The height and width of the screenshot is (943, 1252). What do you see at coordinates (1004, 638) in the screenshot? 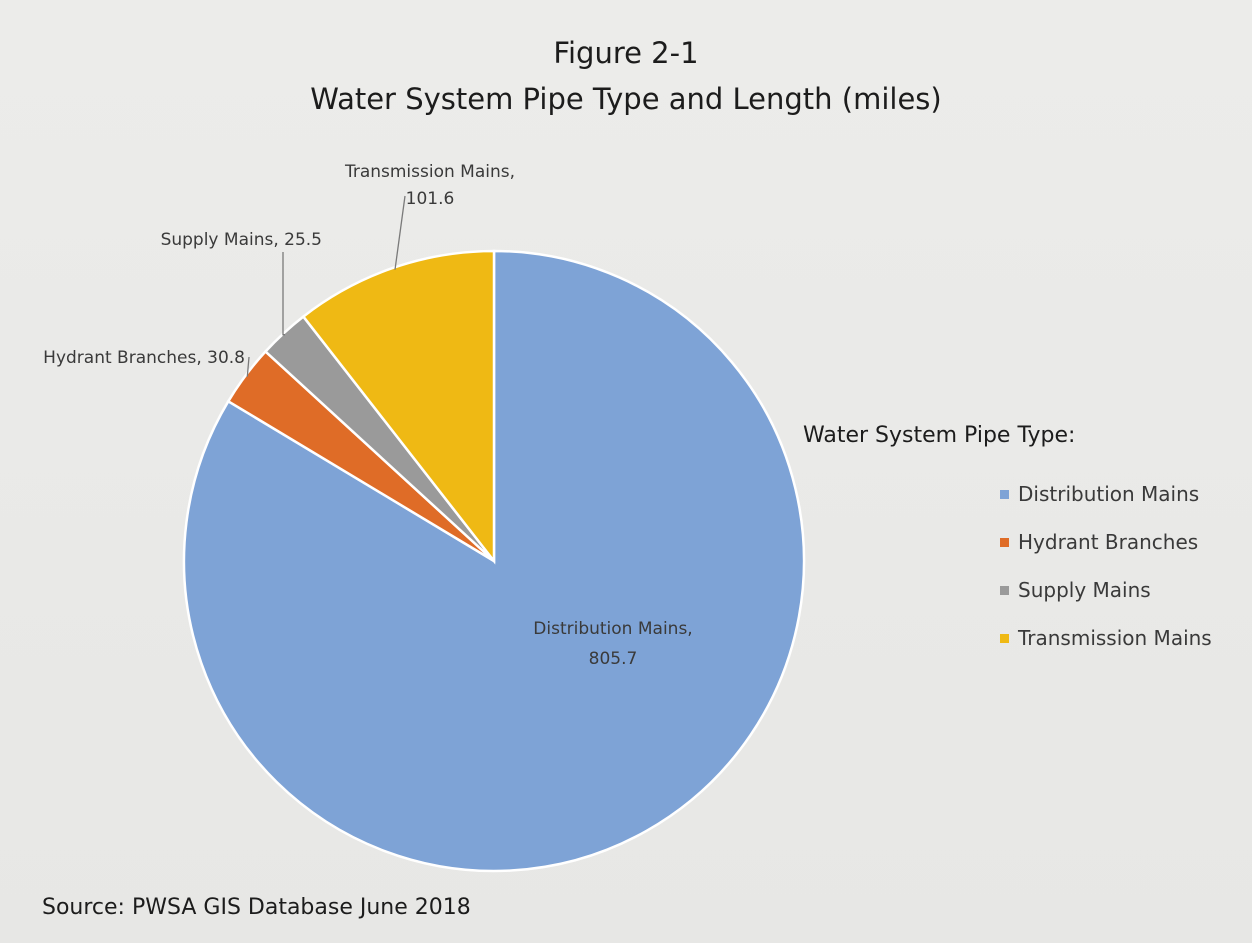
I see `legend-swatch-transmission-mains` at bounding box center [1004, 638].